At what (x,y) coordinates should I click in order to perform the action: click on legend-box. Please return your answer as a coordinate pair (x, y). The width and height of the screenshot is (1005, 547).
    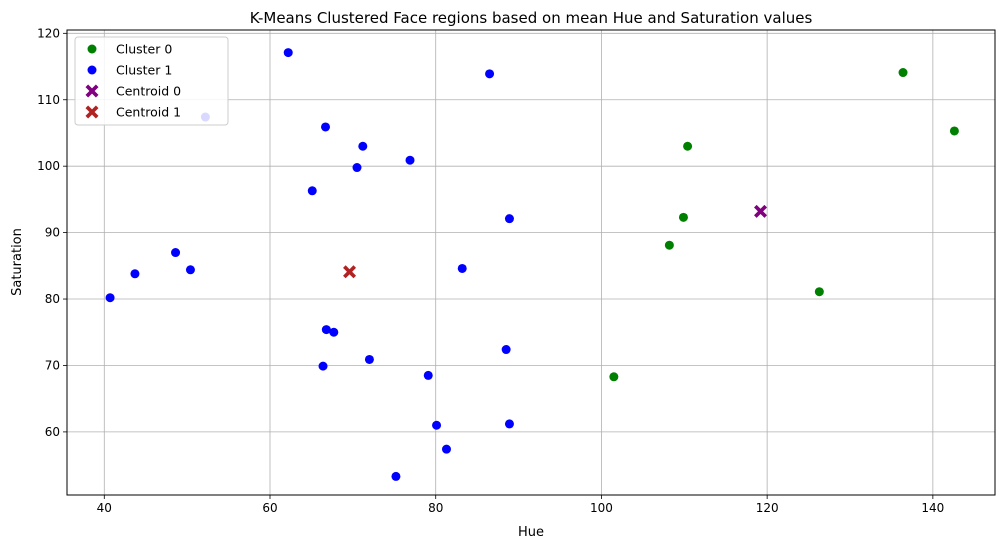
    Looking at the image, I should click on (151, 81).